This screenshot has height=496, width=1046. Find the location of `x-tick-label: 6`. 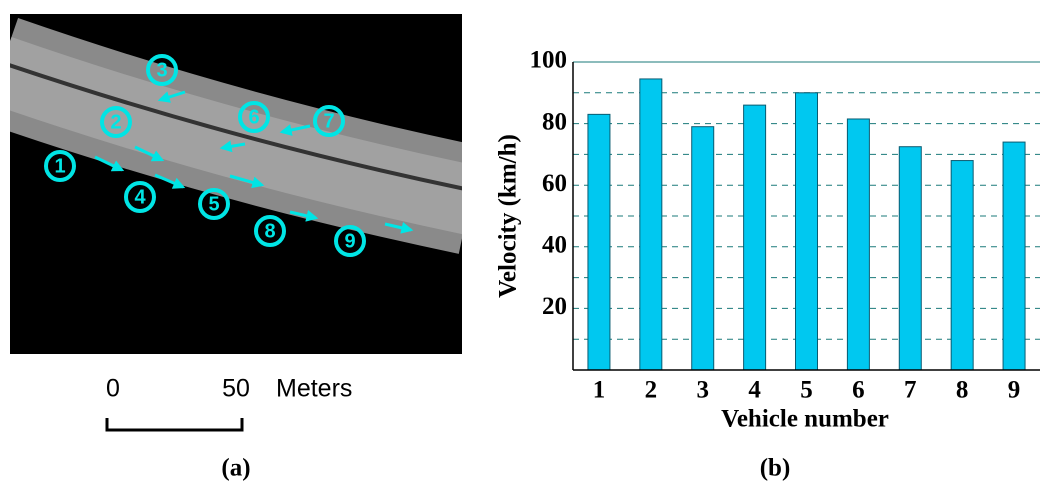

x-tick-label: 6 is located at coordinates (858, 390).